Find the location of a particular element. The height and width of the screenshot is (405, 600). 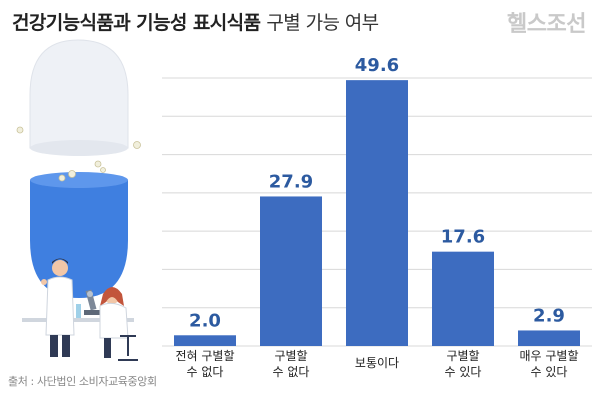

lab-table-icon is located at coordinates (78, 320).